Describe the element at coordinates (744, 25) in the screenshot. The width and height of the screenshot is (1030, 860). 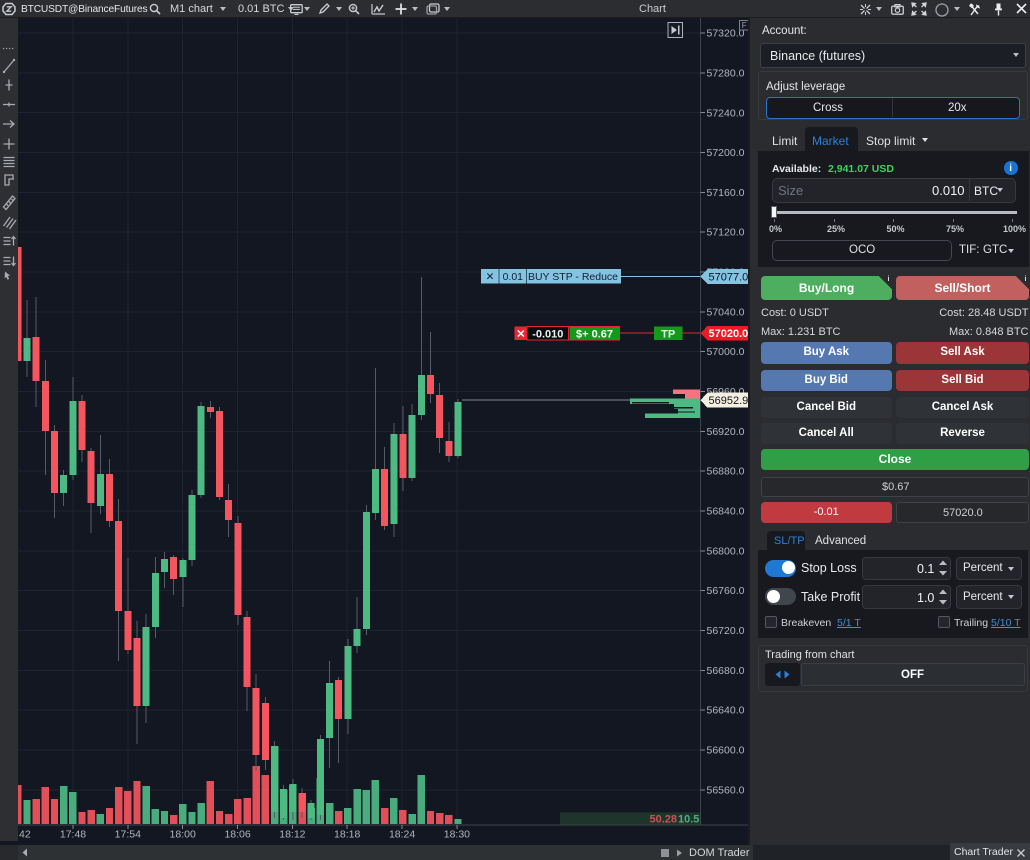
I see `svg-text: F` at that location.